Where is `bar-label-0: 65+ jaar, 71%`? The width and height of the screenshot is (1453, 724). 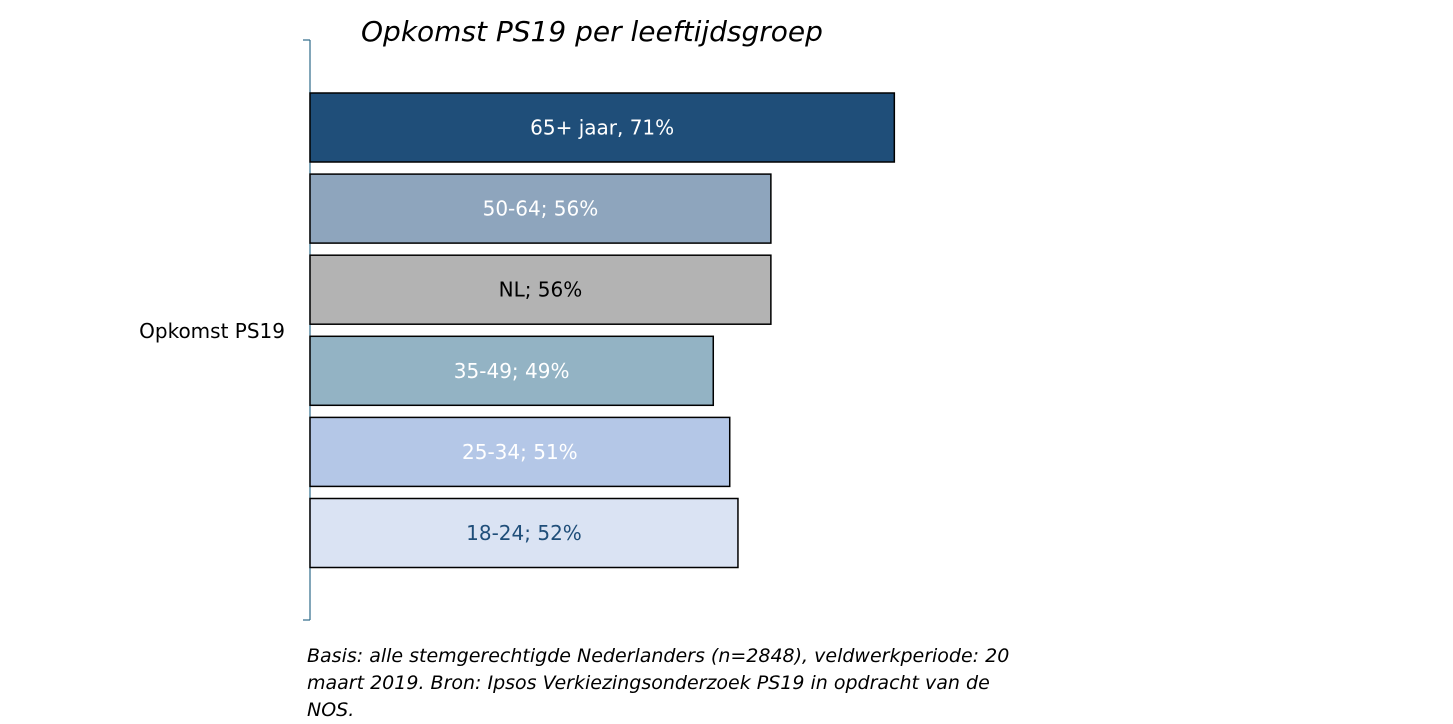 bar-label-0: 65+ jaar, 71% is located at coordinates (602, 128).